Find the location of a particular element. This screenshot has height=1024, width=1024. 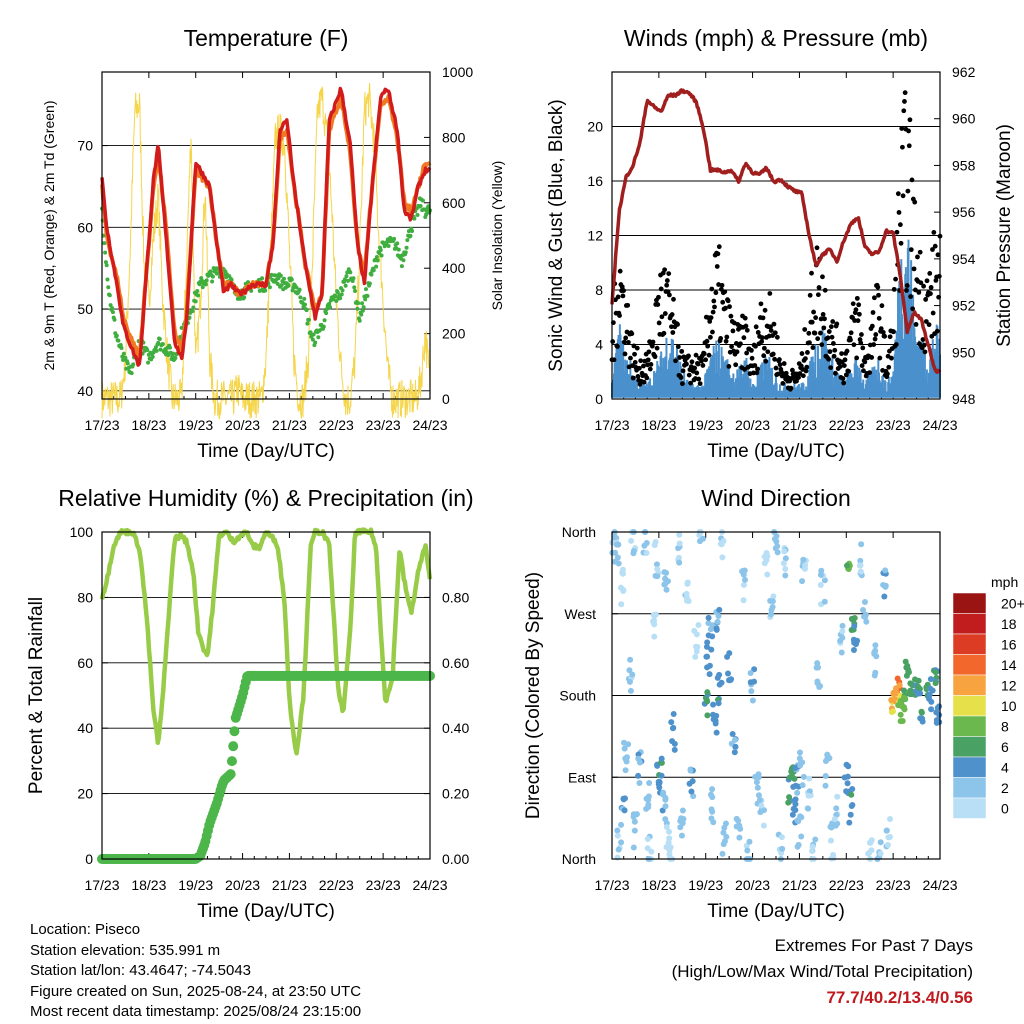

y-tick-label-left: 40 is located at coordinates (85, 391).